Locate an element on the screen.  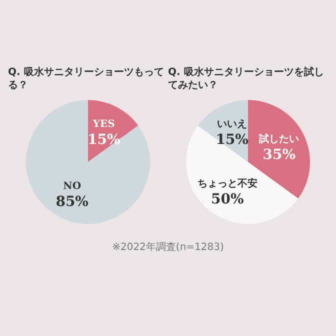
chart-title: Q. 吸水サニタリーショーツもってる？ is located at coordinates (86, 79).